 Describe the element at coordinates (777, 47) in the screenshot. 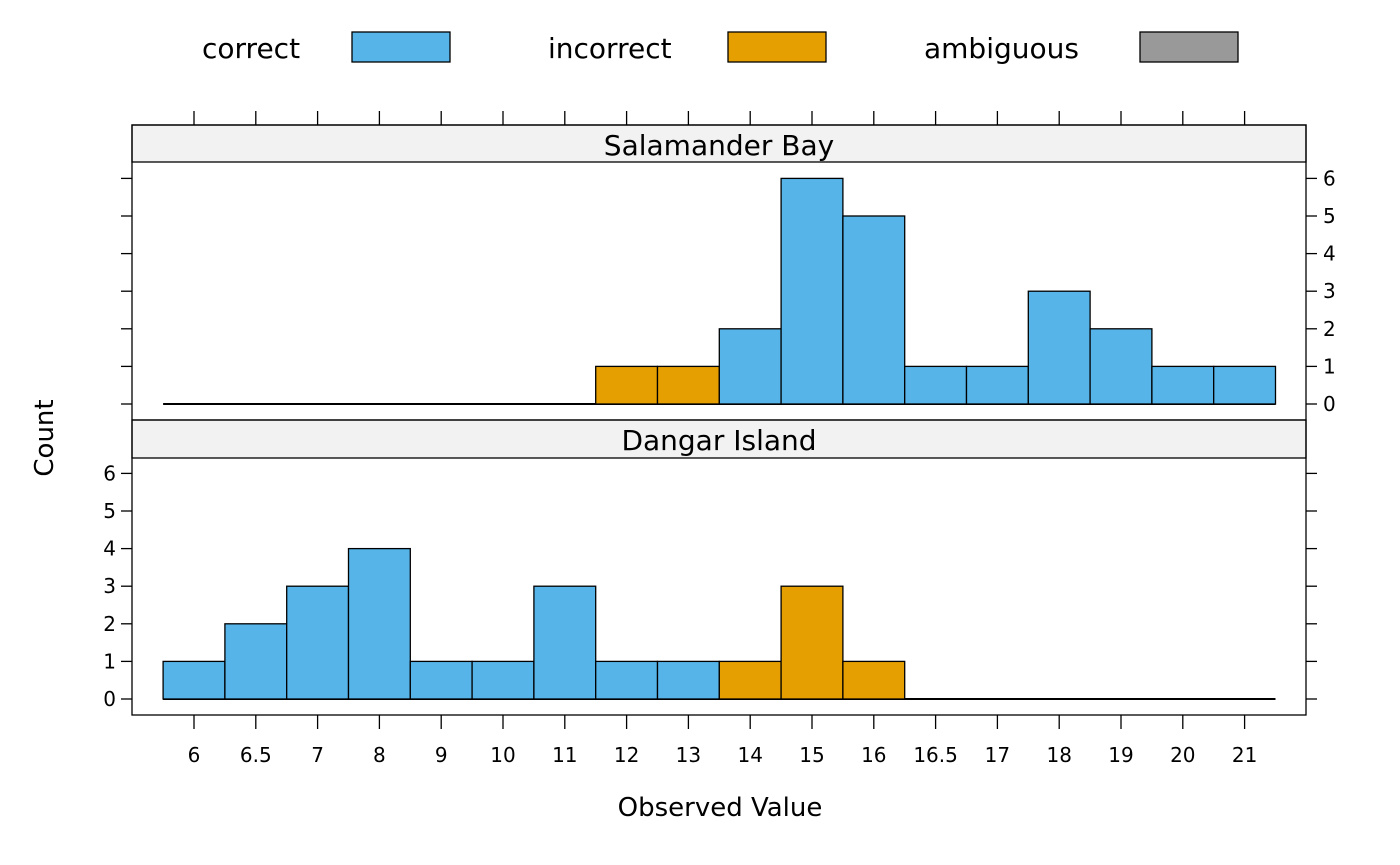

I see `legend-swatch-incorrect` at that location.